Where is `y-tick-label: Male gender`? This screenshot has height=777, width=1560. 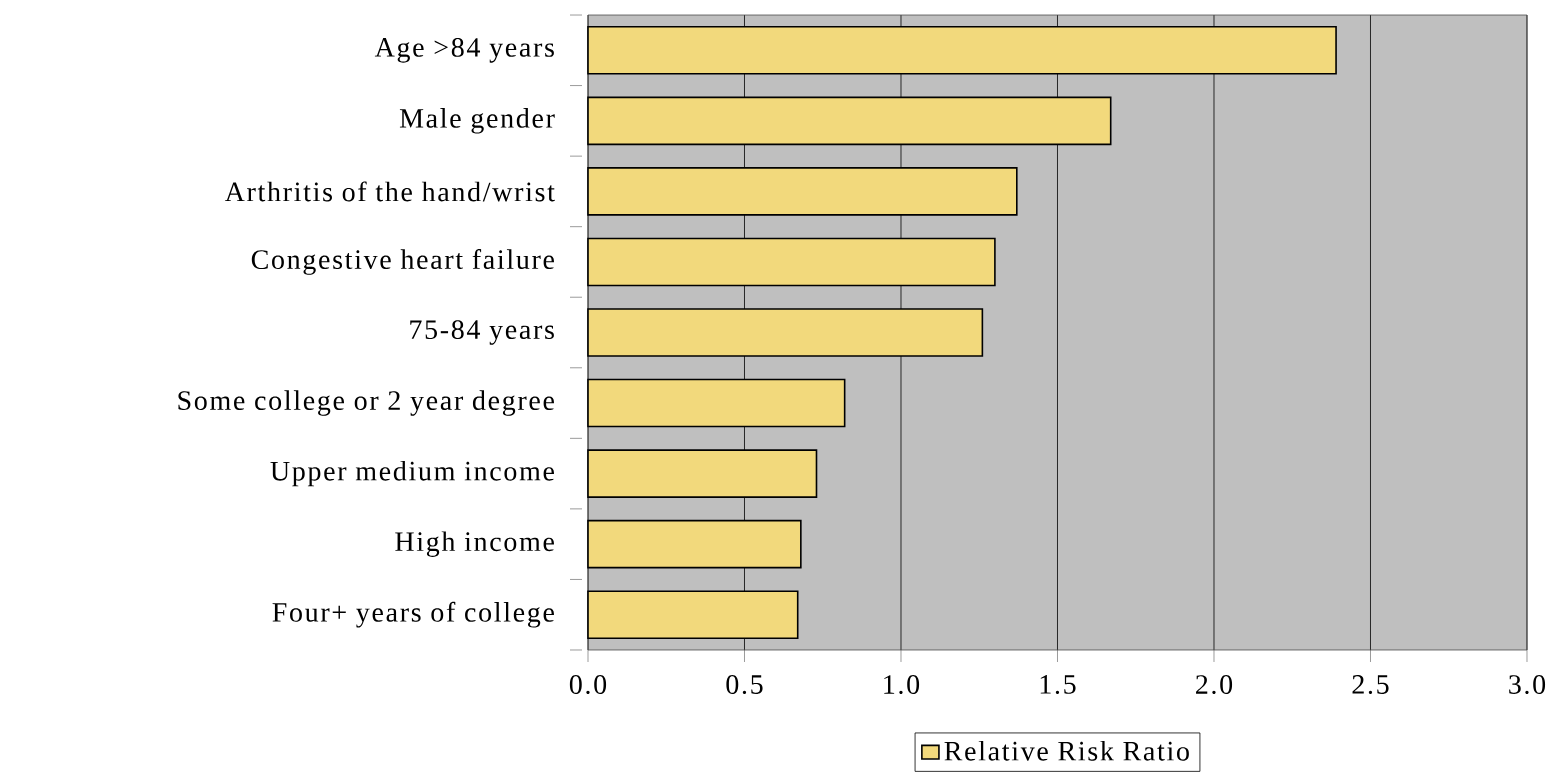 y-tick-label: Male gender is located at coordinates (477, 121).